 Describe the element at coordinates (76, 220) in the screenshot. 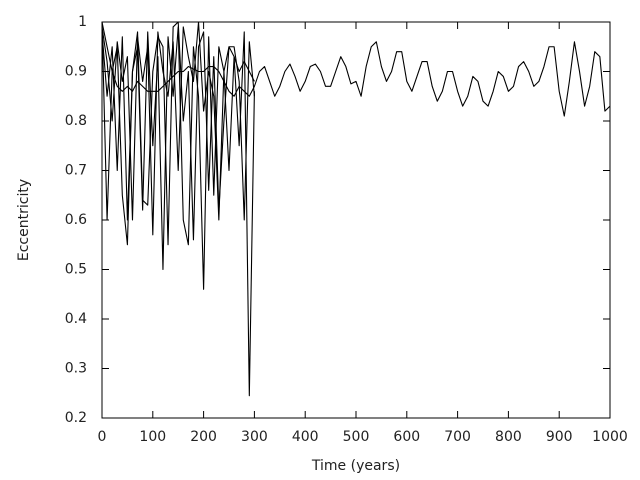

I see `y-tick-label: 0.6` at that location.